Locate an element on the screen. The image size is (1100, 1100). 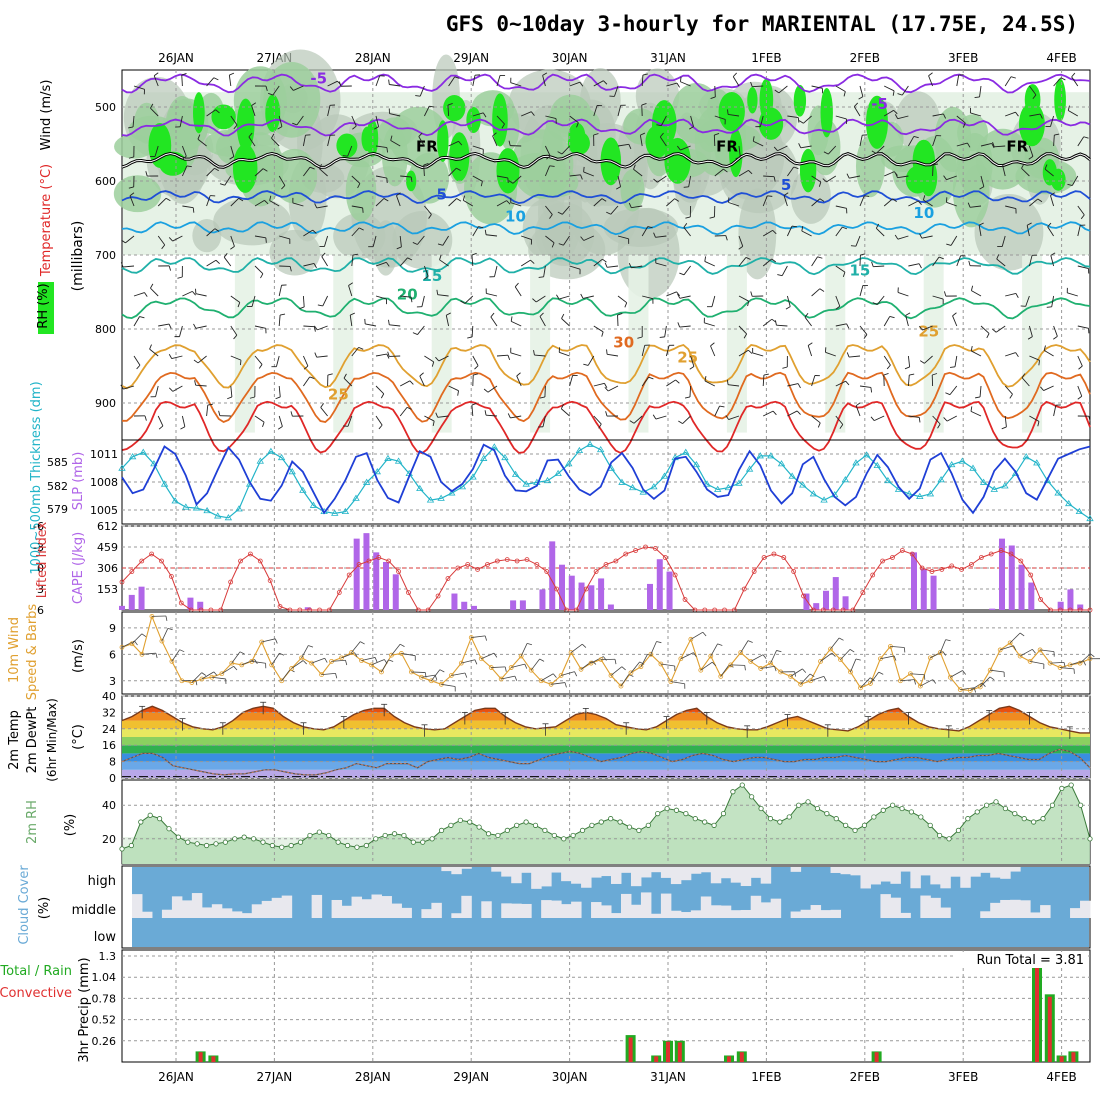
contour-label: 25 is located at coordinates (338, 394).